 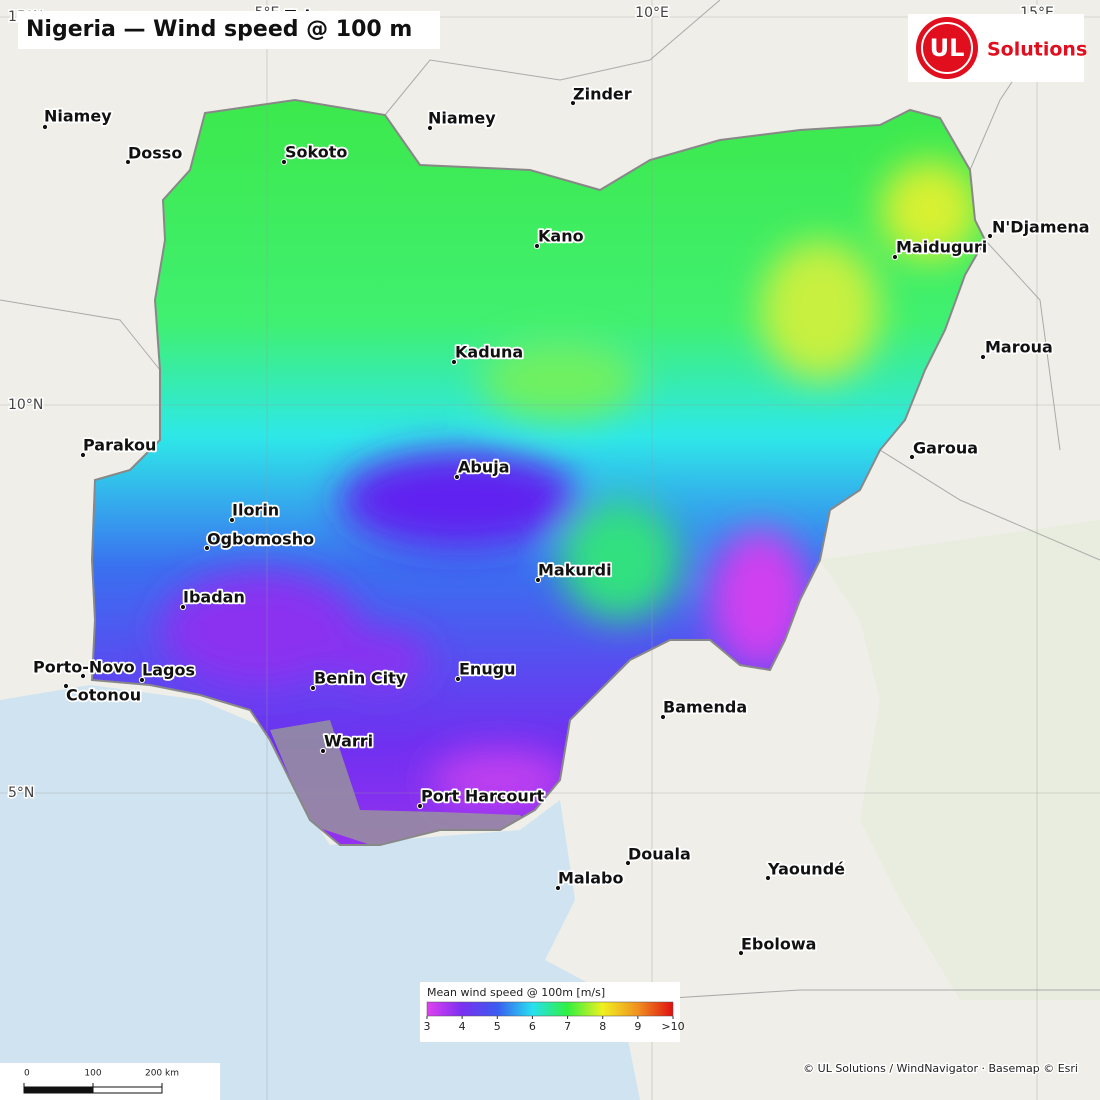 What do you see at coordinates (1037, 50) in the screenshot?
I see `logo-text: Solutions` at bounding box center [1037, 50].